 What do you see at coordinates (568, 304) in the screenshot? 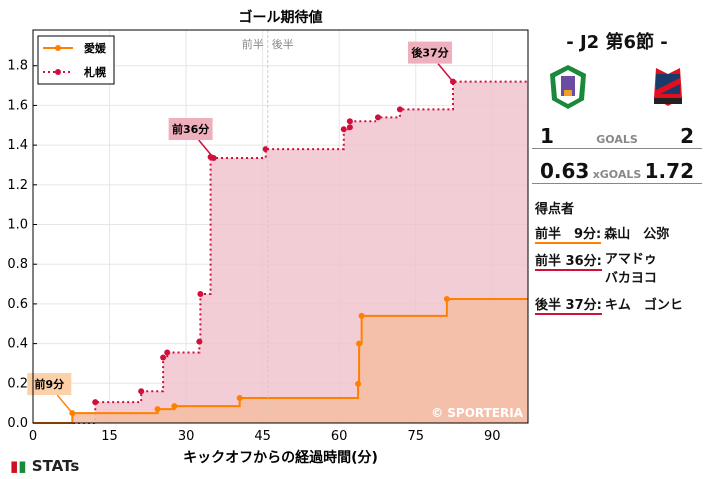
I see `scorer-time: 後半 37分:` at bounding box center [568, 304].